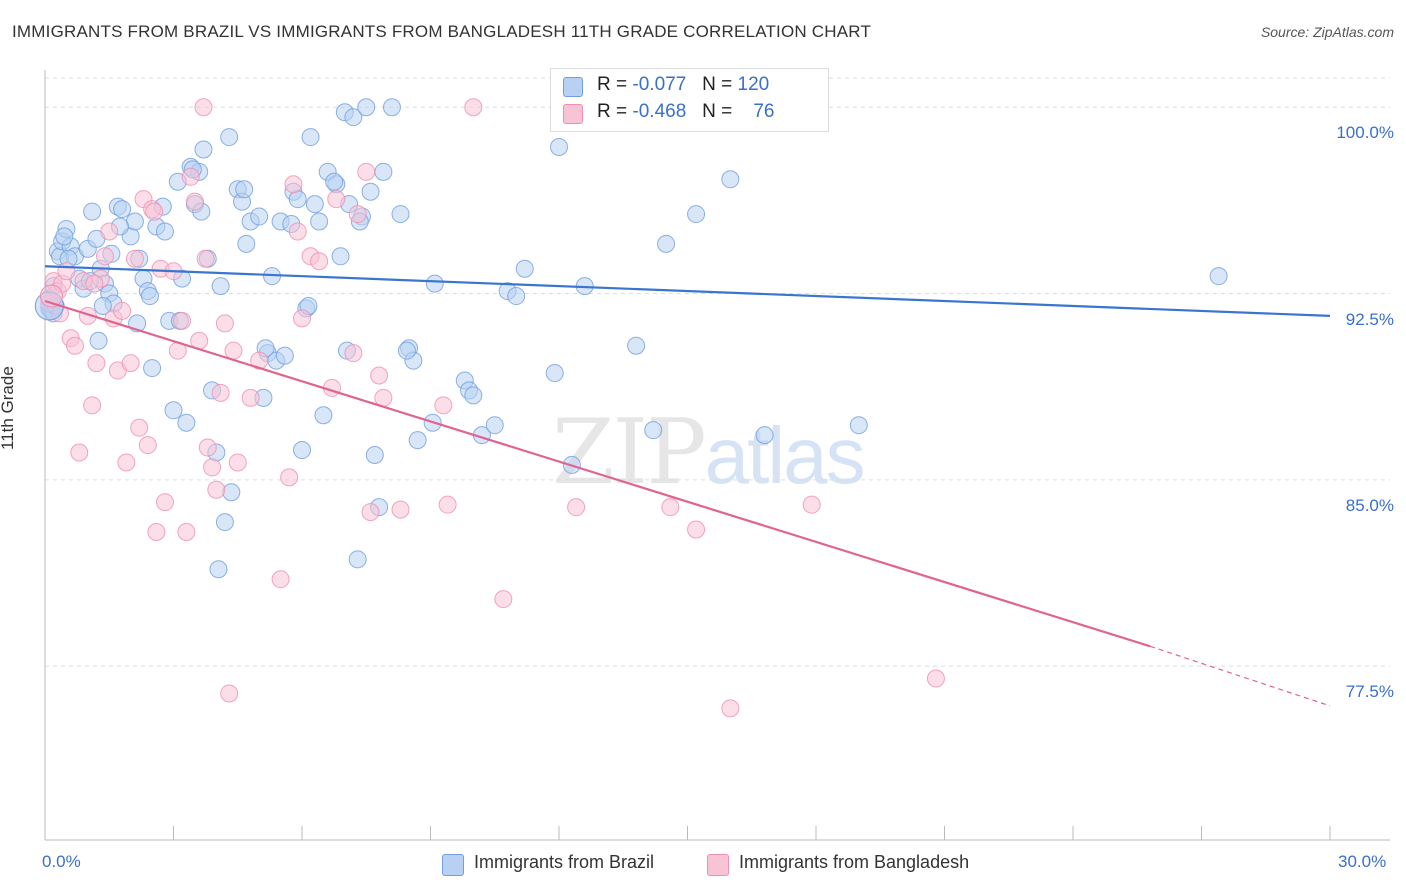 The width and height of the screenshot is (1406, 892). Describe the element at coordinates (659, 84) in the screenshot. I see `legend-r-value-brazil: -0.077` at that location.